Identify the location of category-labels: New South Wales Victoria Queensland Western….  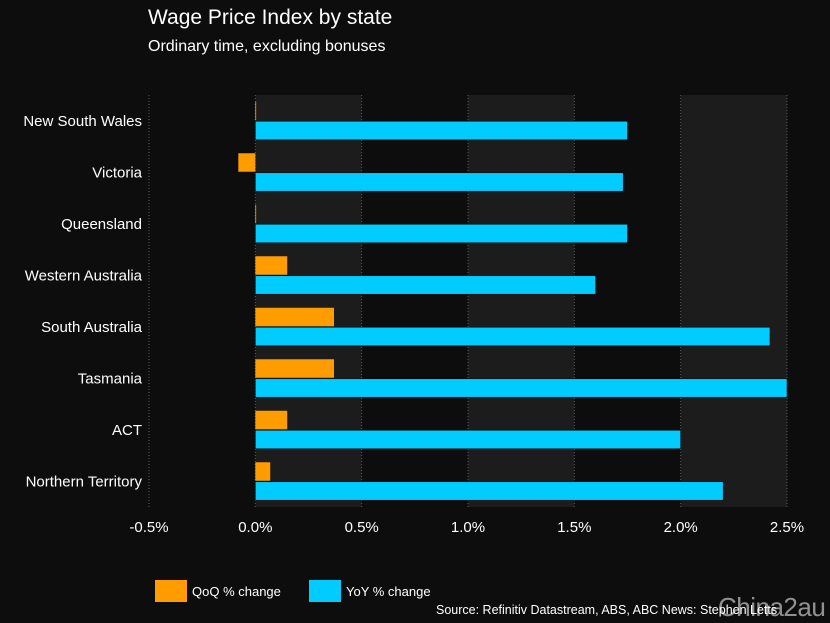
(82, 302).